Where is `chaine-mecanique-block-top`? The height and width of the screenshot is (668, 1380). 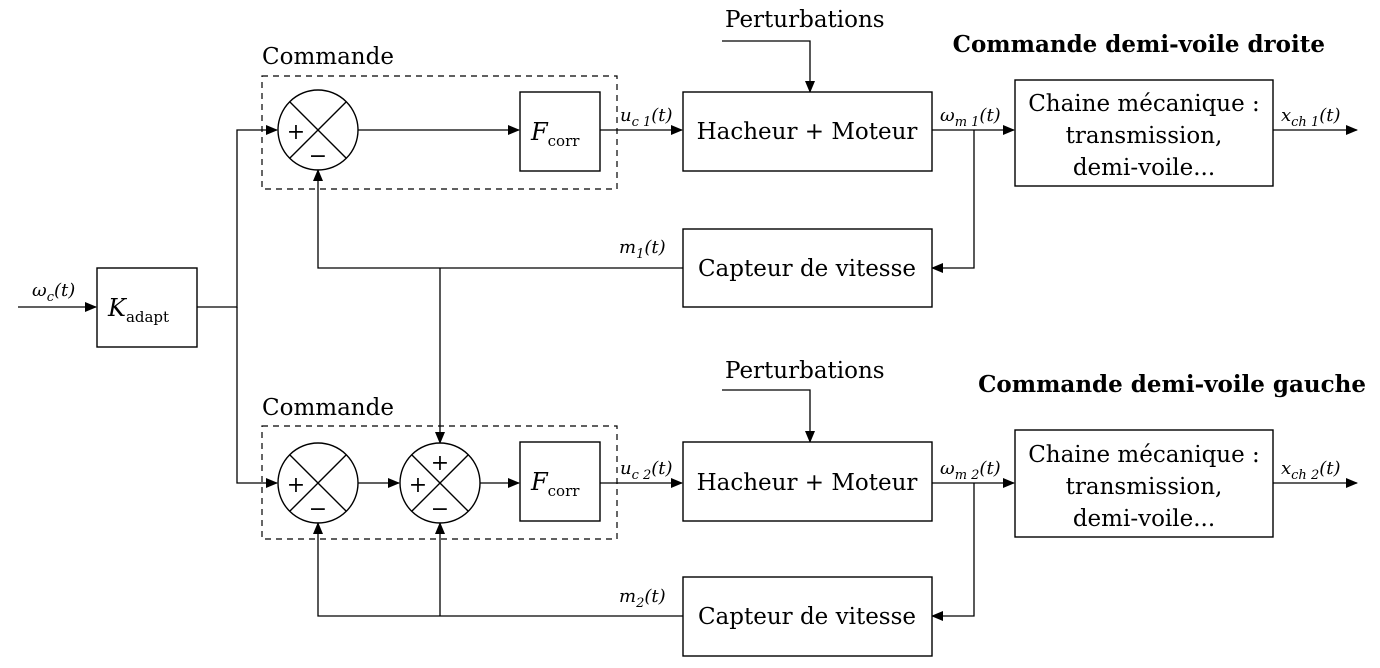 chaine-mecanique-block-top is located at coordinates (1144, 133).